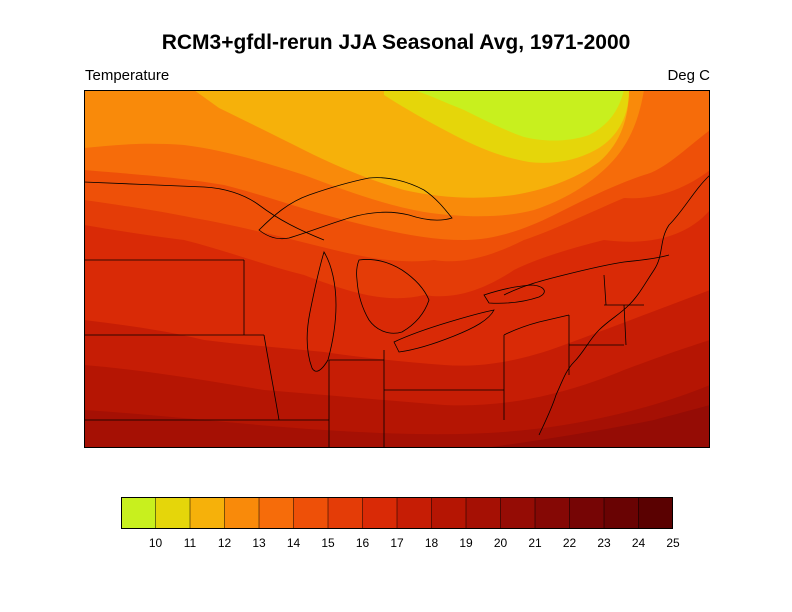 The width and height of the screenshot is (792, 612). I want to click on colorbar-tick-labels: 10 11 12 13 14 15 16 17 18 19 20 21 22 23 24 25, so click(400, 546).